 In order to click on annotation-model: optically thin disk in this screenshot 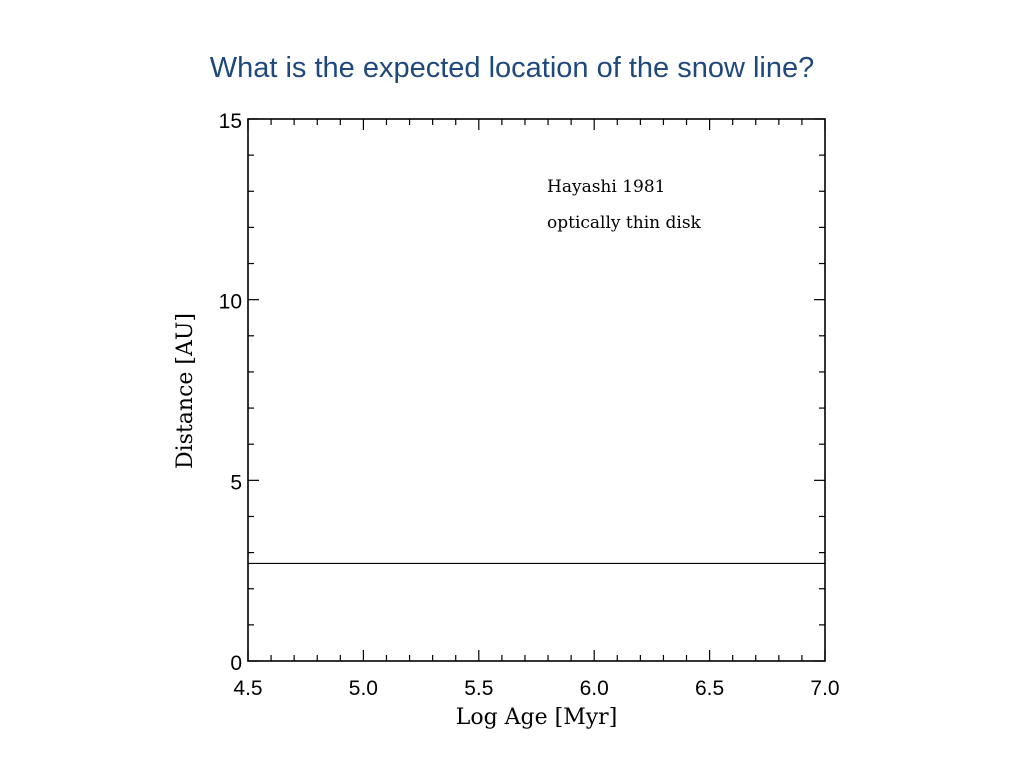, I will do `click(624, 223)`.